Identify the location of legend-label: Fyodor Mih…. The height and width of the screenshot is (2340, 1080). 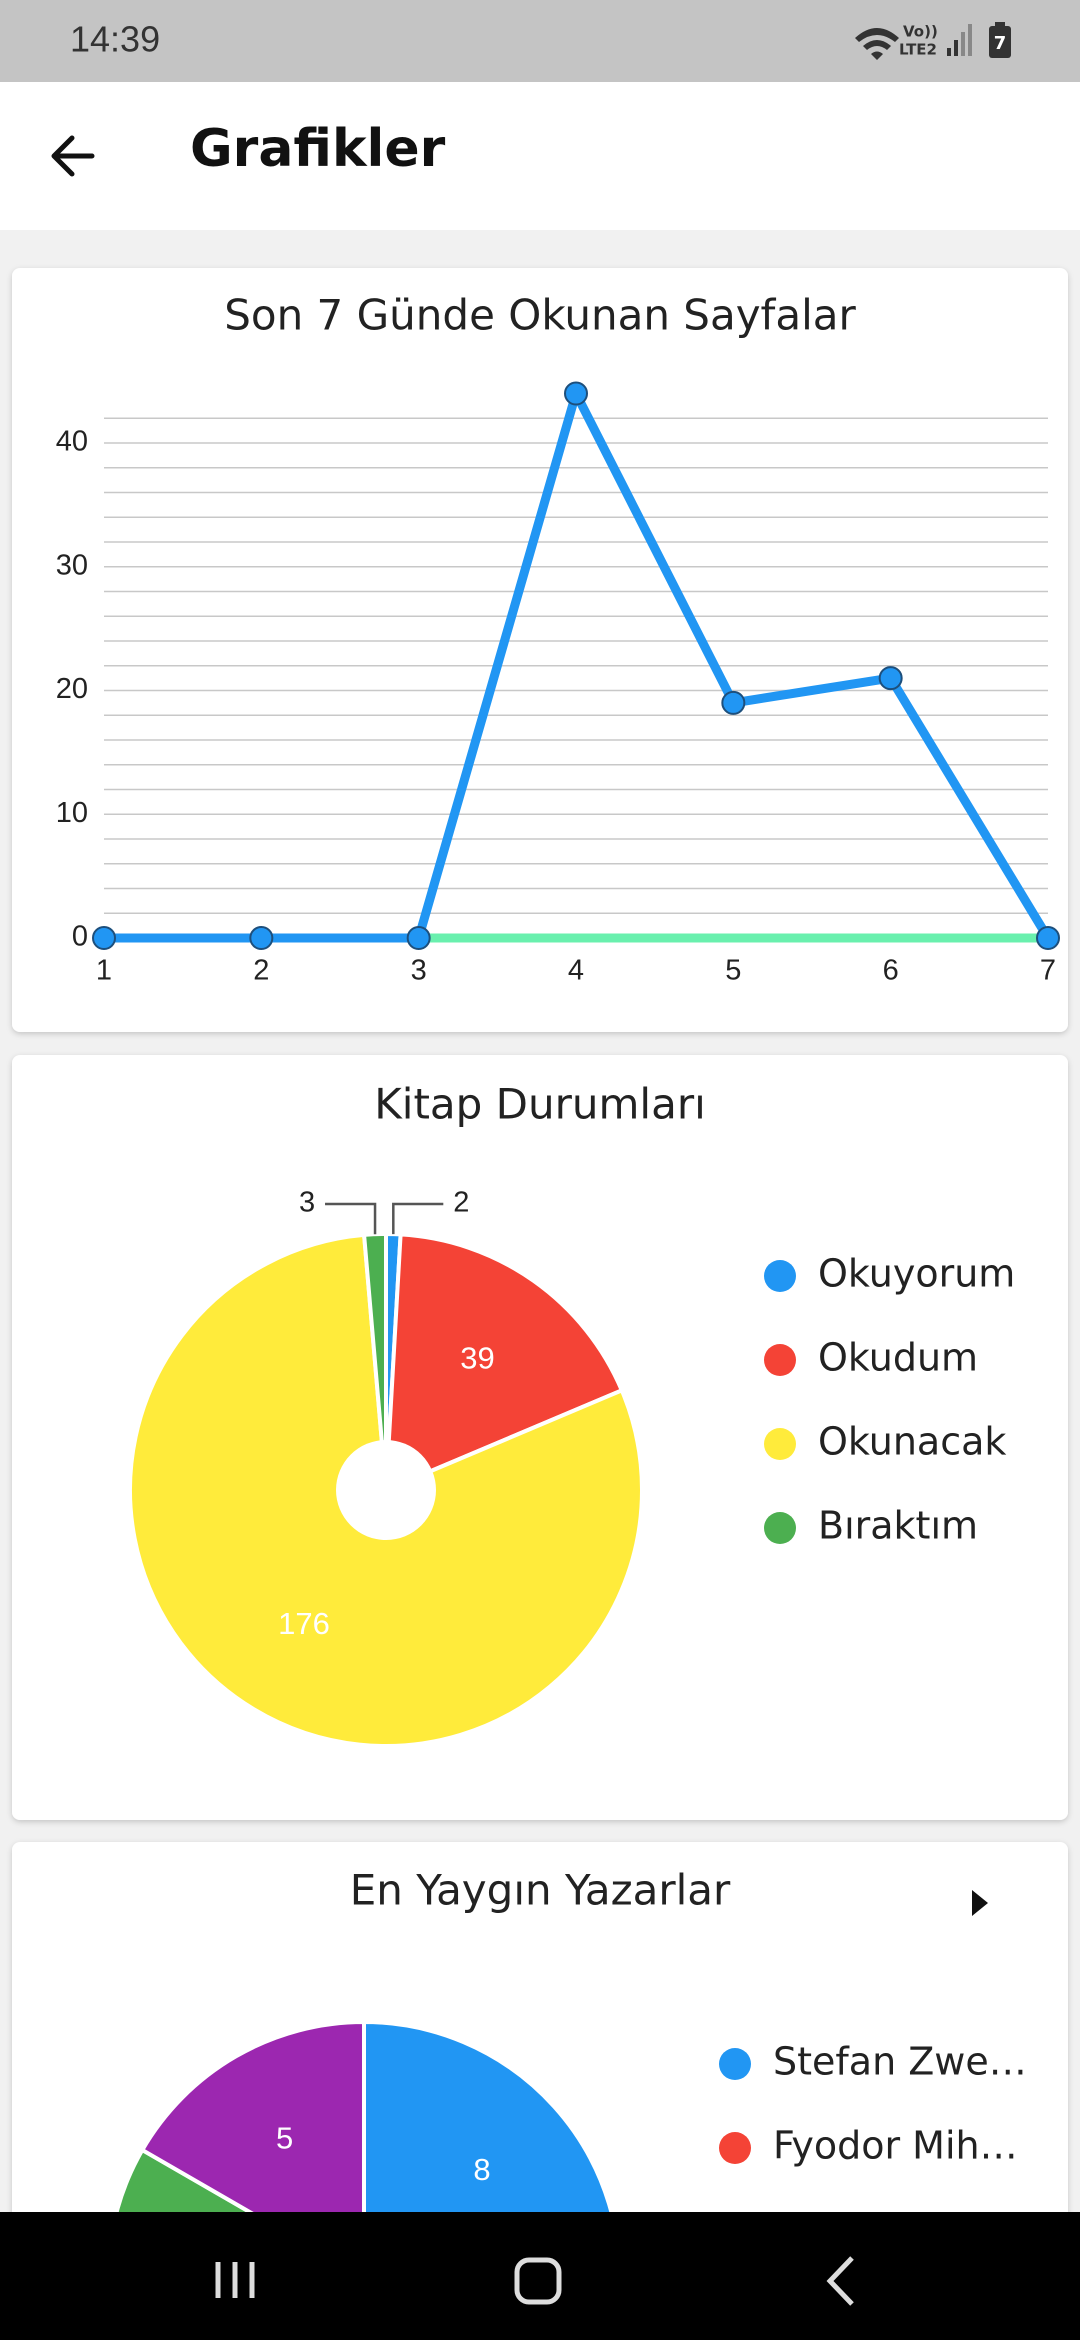
(895, 2146).